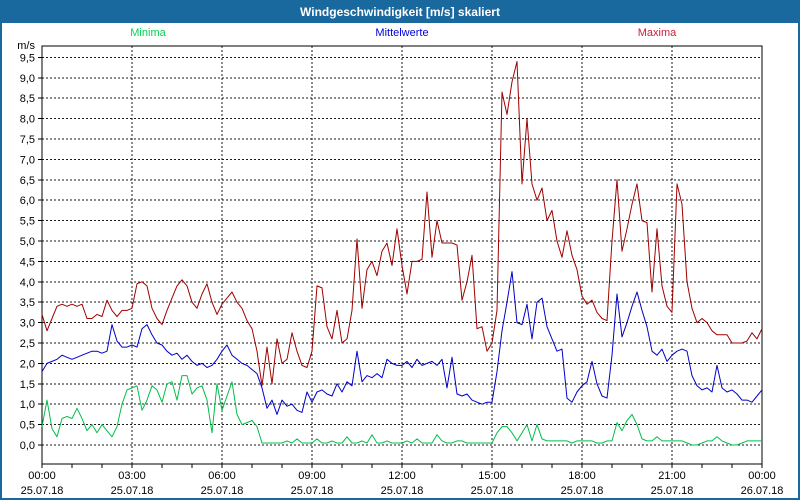 This screenshot has width=800, height=500. I want to click on svg-text: 1,0, so click(27, 405).